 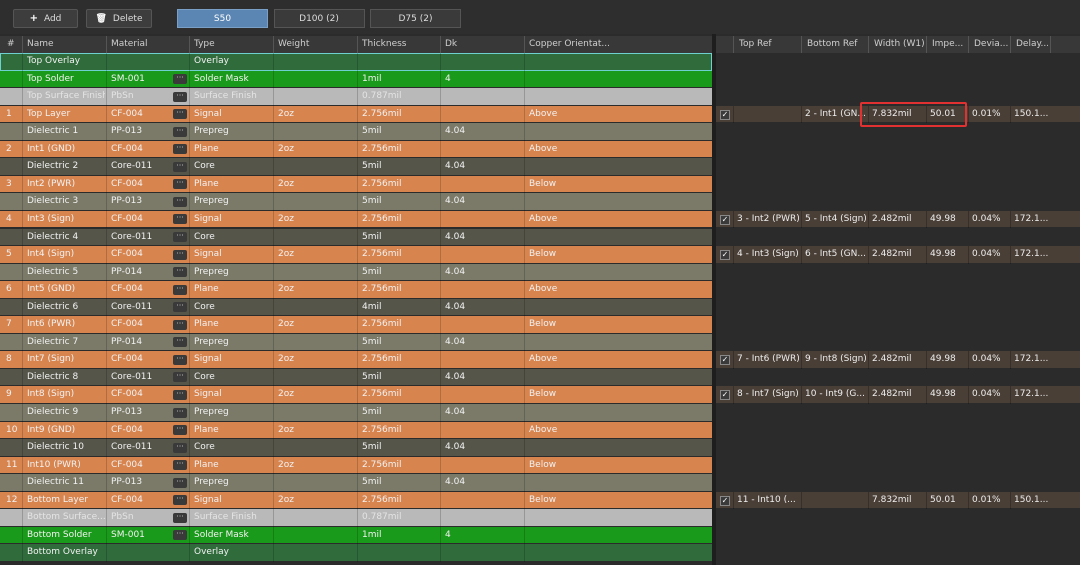 What do you see at coordinates (319, 18) in the screenshot?
I see `stack-tab: D100 (2)` at bounding box center [319, 18].